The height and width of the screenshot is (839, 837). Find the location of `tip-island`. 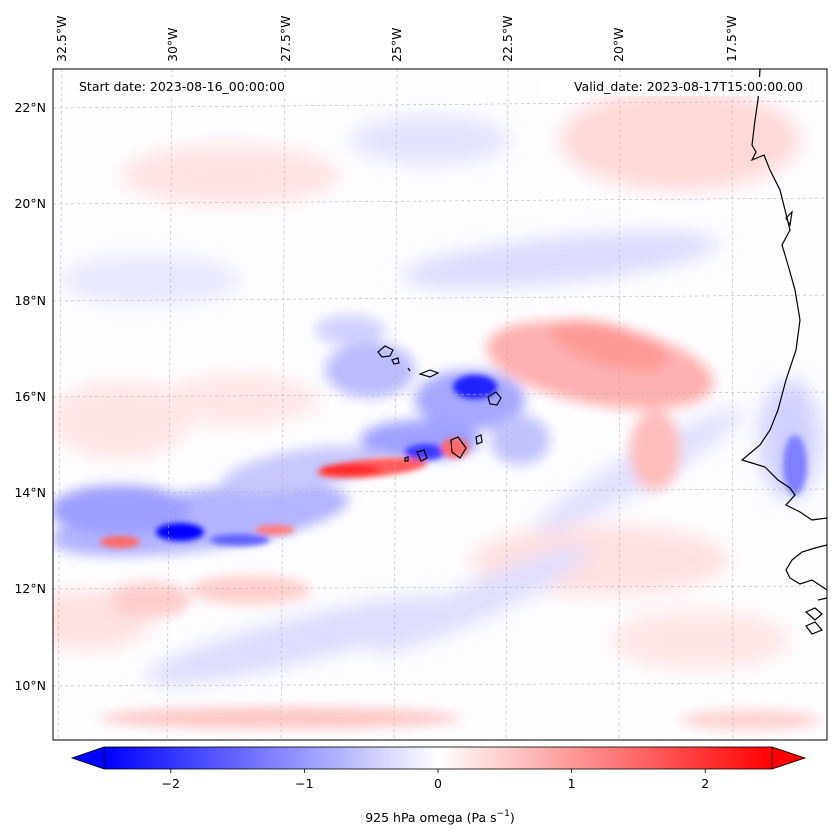

tip-island is located at coordinates (789, 218).